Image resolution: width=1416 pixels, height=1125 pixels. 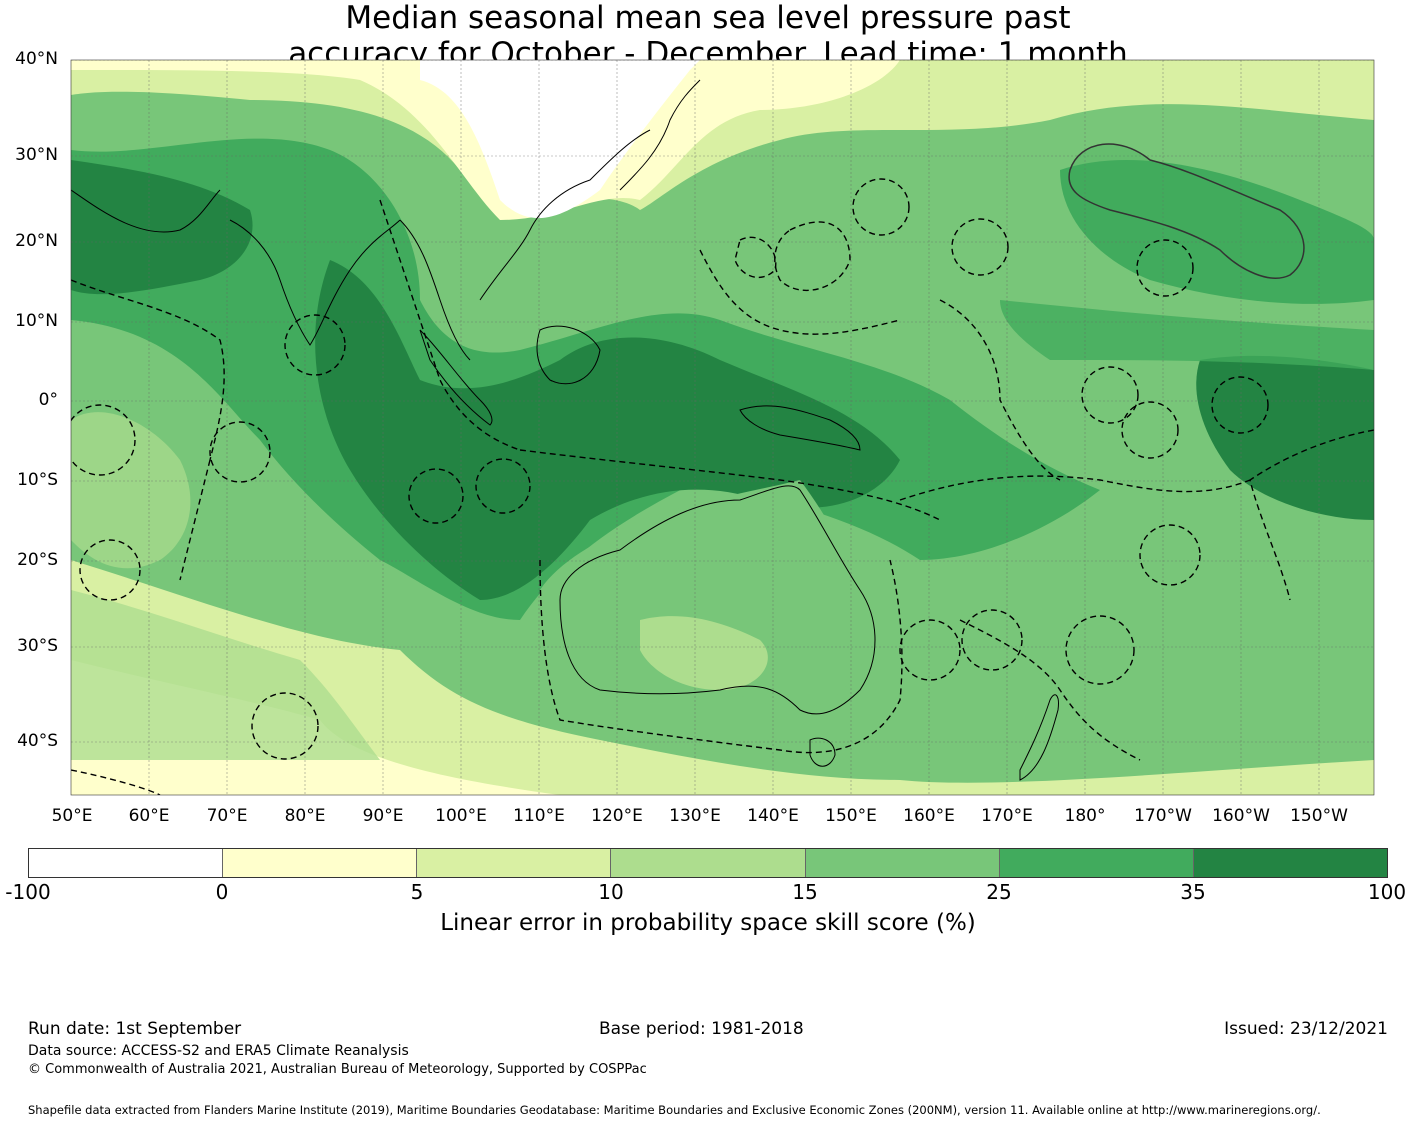 What do you see at coordinates (37, 741) in the screenshot?
I see `lat-label-40s: 40°S` at bounding box center [37, 741].